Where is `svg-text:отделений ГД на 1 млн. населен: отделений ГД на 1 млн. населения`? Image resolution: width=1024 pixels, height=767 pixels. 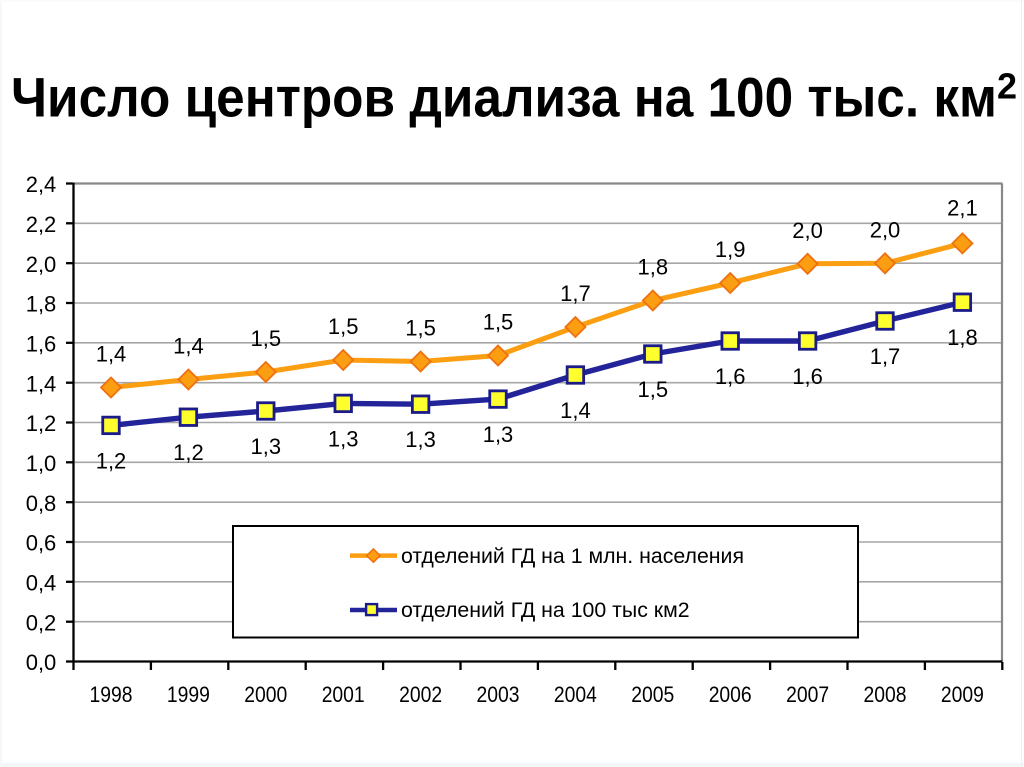 svg-text:отделений ГД на 1 млн. населен: отделений ГД на 1 млн. населения is located at coordinates (572, 556).